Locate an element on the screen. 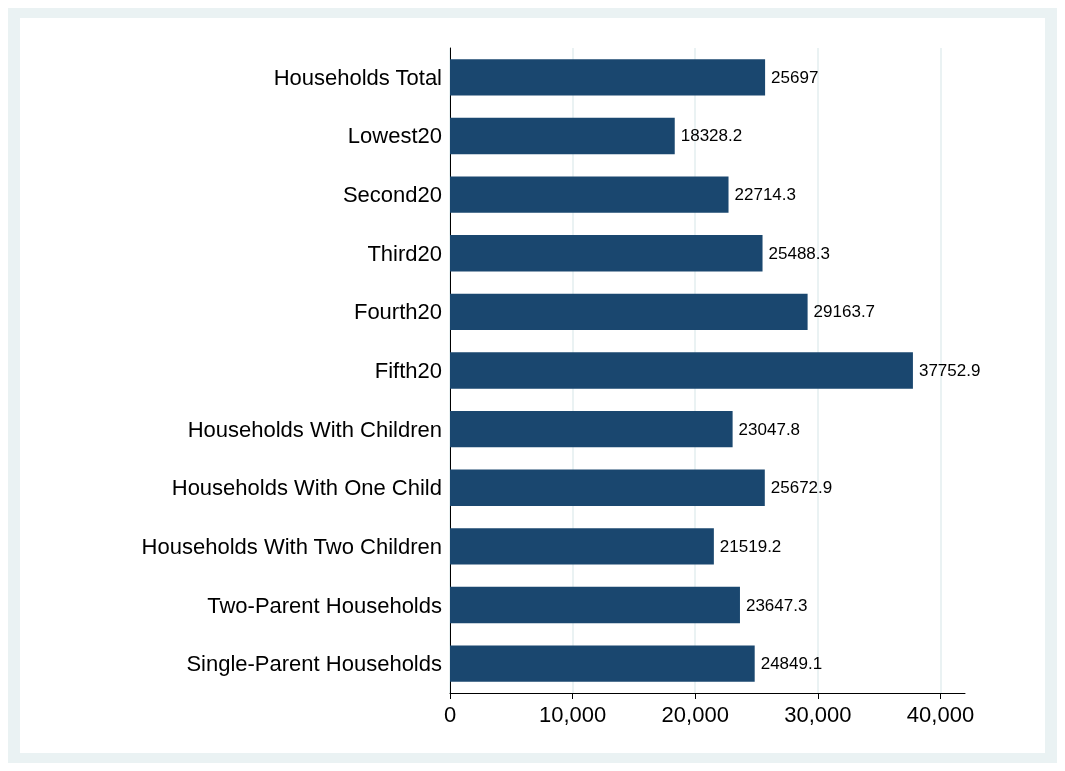 The width and height of the screenshot is (1065, 771). y-tick-label: Two-Parent Households is located at coordinates (324, 605).